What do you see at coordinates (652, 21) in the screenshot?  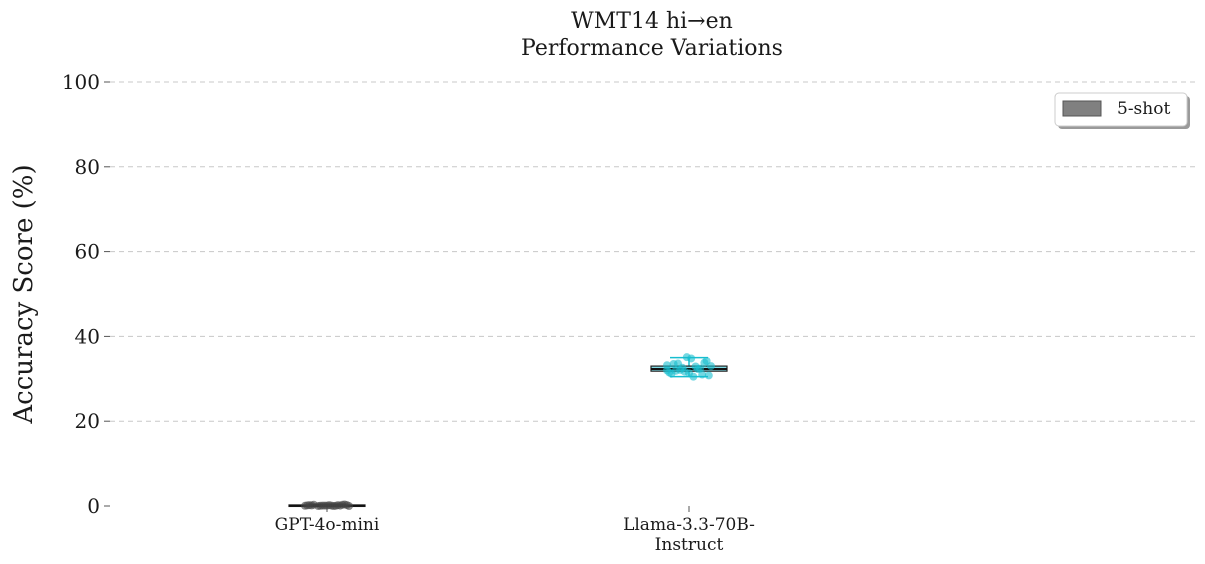 I see `chart-title-line-1: WMT14 hi→en` at bounding box center [652, 21].